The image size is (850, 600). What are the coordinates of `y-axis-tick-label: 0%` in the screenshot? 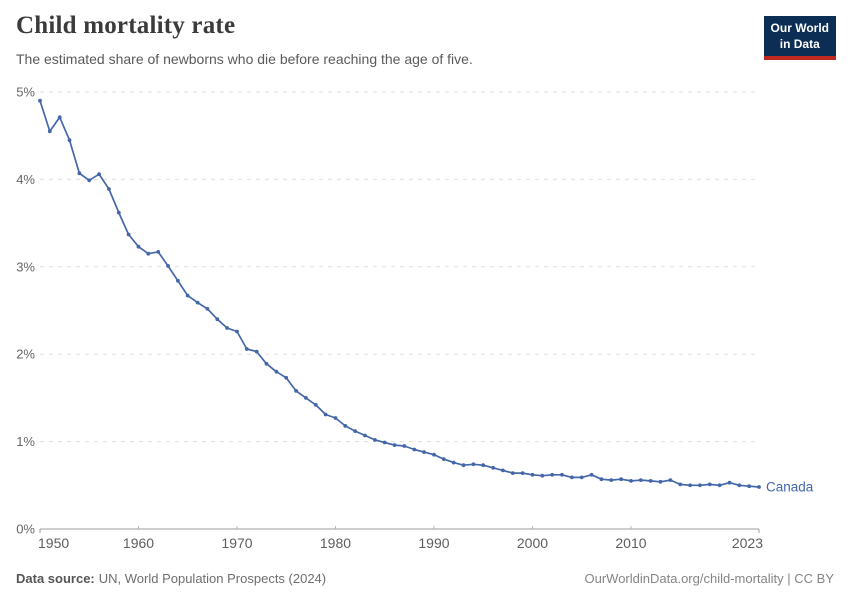 It's located at (25, 529).